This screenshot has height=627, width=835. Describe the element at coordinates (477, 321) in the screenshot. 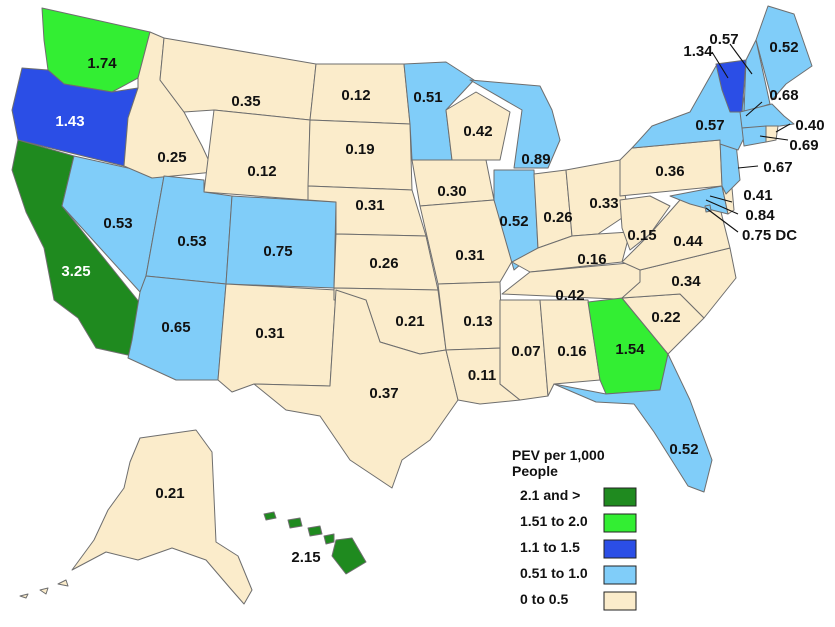

I see `value-ar: 0.13` at that location.